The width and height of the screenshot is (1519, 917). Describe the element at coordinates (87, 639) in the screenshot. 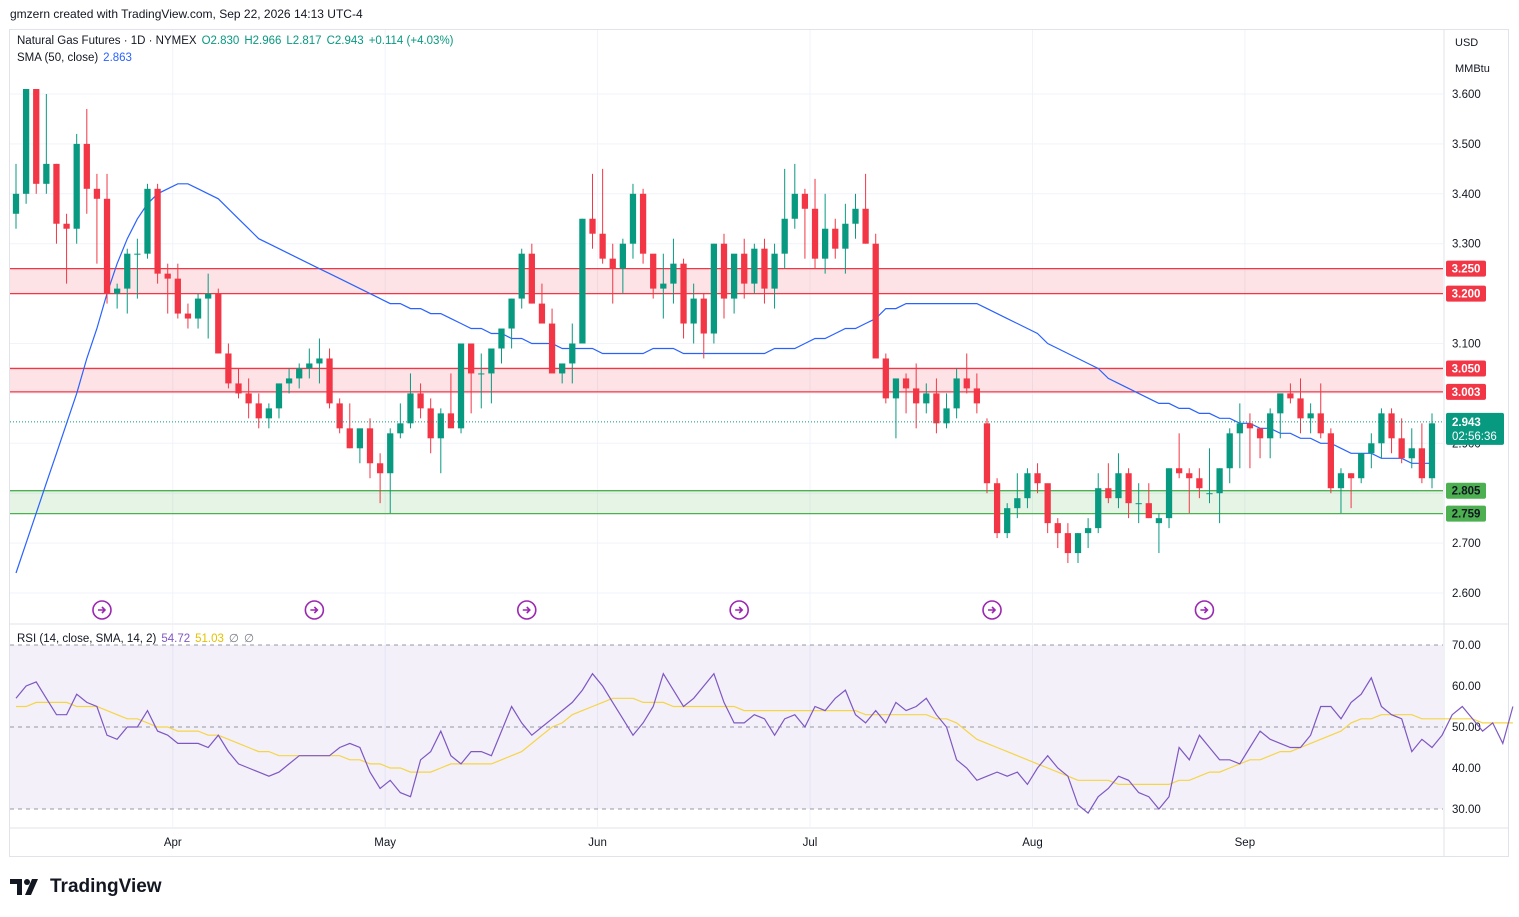

I see `rsi-label: RSI (14, close, SMA, 14, 2)` at that location.